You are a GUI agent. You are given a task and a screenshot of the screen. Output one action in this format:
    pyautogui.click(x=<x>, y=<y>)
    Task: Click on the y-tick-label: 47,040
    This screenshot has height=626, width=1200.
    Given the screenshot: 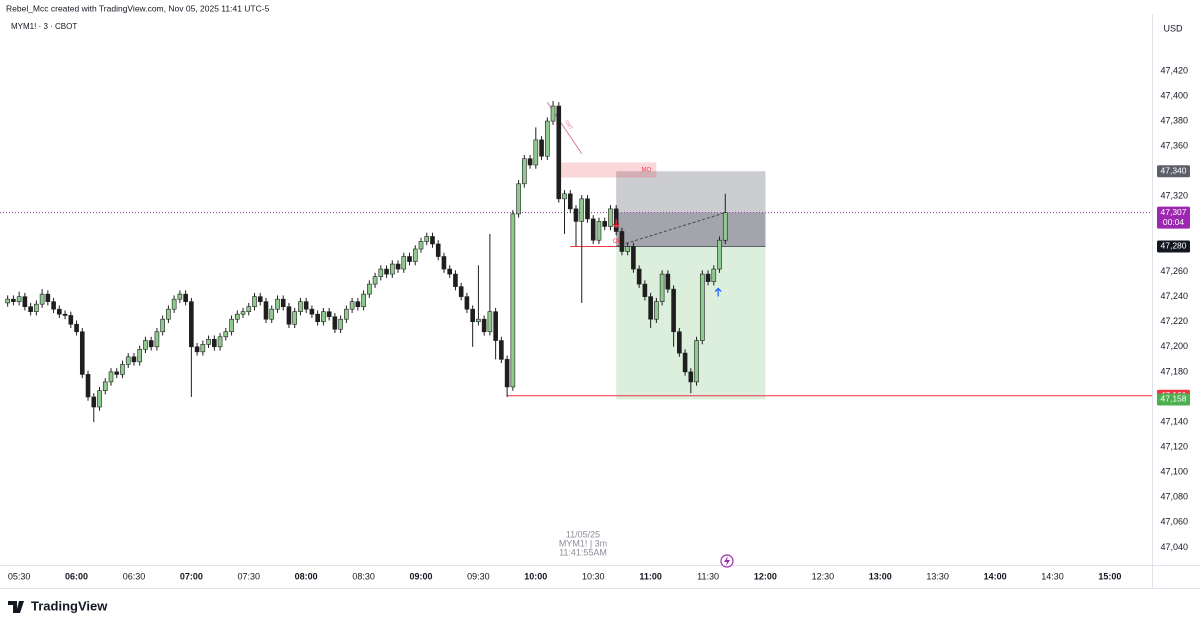 What is the action you would take?
    pyautogui.click(x=1174, y=547)
    